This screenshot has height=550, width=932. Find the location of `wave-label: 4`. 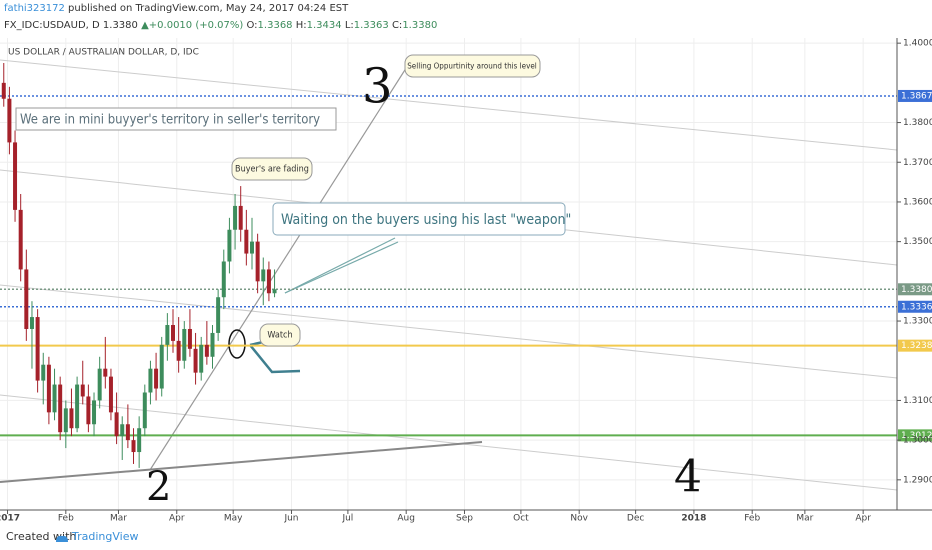

wave-label: 4 is located at coordinates (688, 477).